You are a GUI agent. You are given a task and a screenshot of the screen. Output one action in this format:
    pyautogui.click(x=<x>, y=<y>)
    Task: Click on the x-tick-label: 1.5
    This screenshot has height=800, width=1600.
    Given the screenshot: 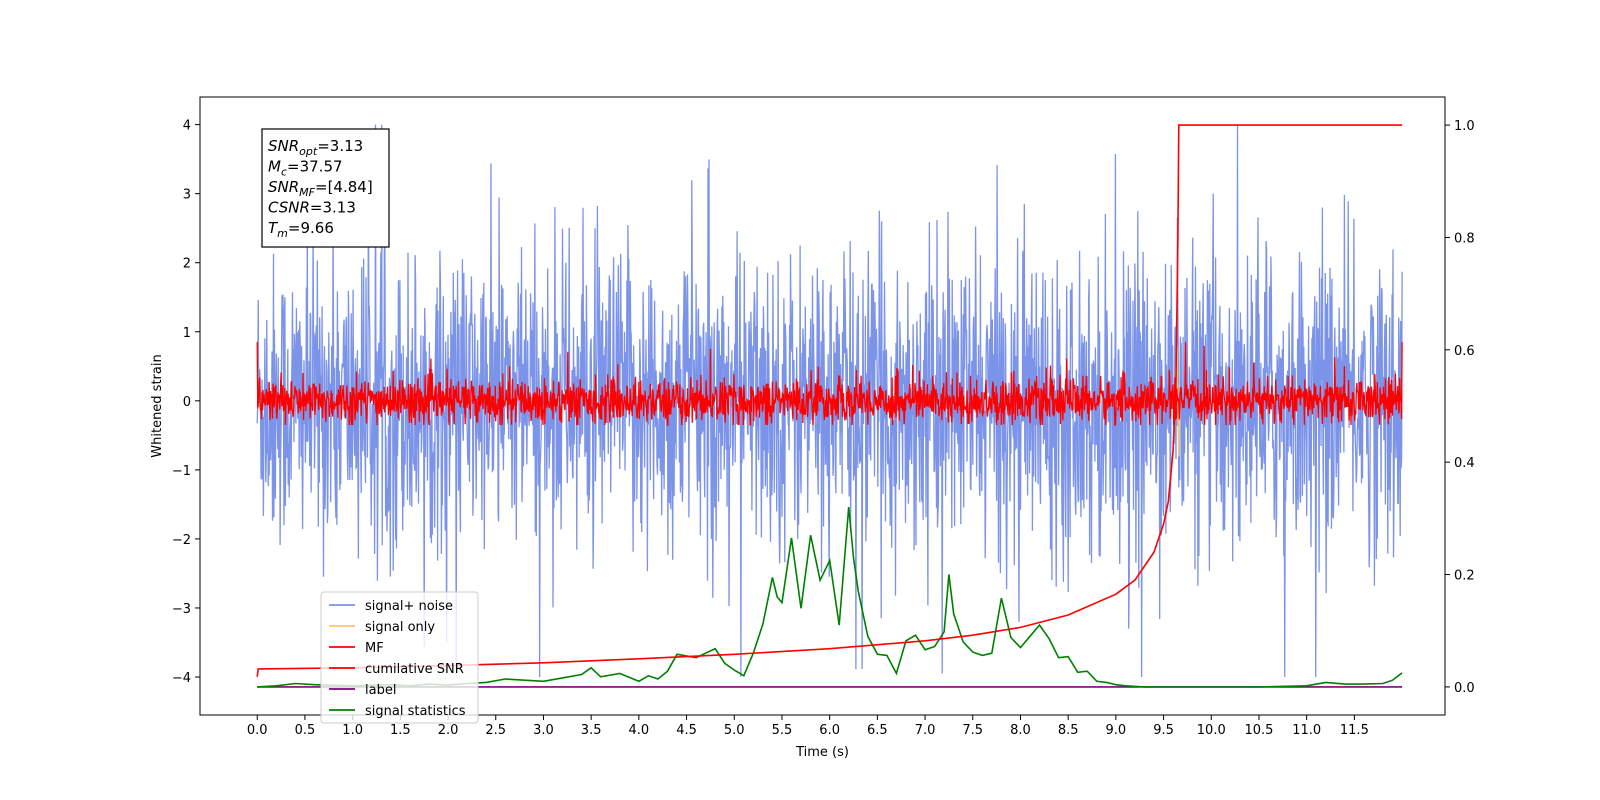 What is the action you would take?
    pyautogui.click(x=400, y=730)
    